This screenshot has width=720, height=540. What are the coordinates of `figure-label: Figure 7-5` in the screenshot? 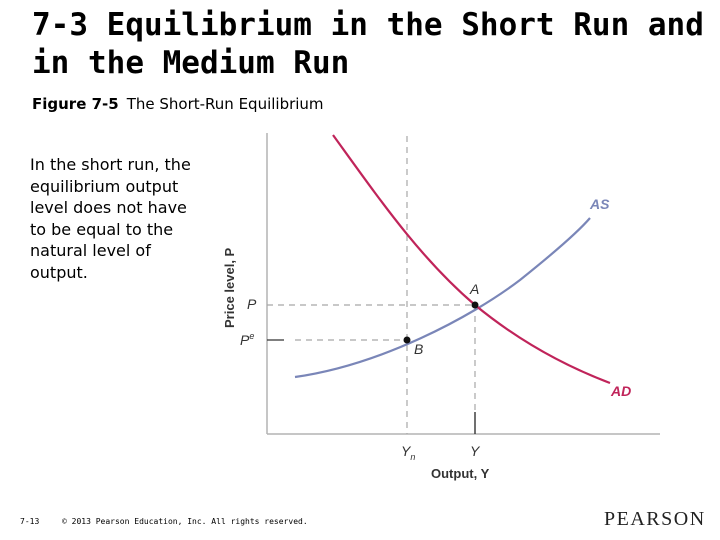 It's located at (75, 104).